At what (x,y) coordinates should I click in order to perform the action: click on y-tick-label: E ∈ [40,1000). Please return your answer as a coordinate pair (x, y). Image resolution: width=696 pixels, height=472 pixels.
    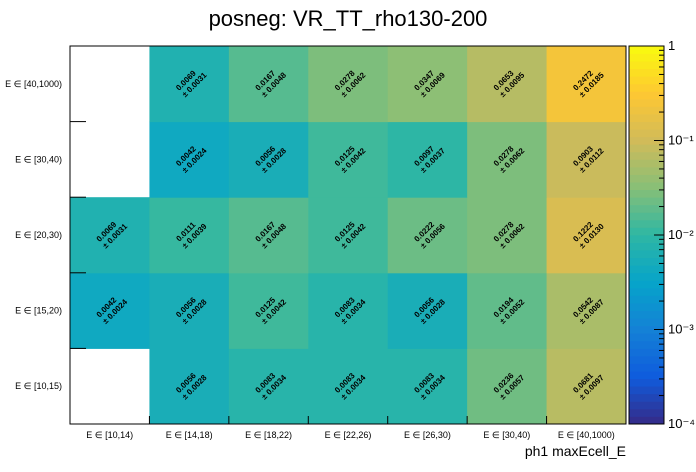
    Looking at the image, I should click on (33, 84).